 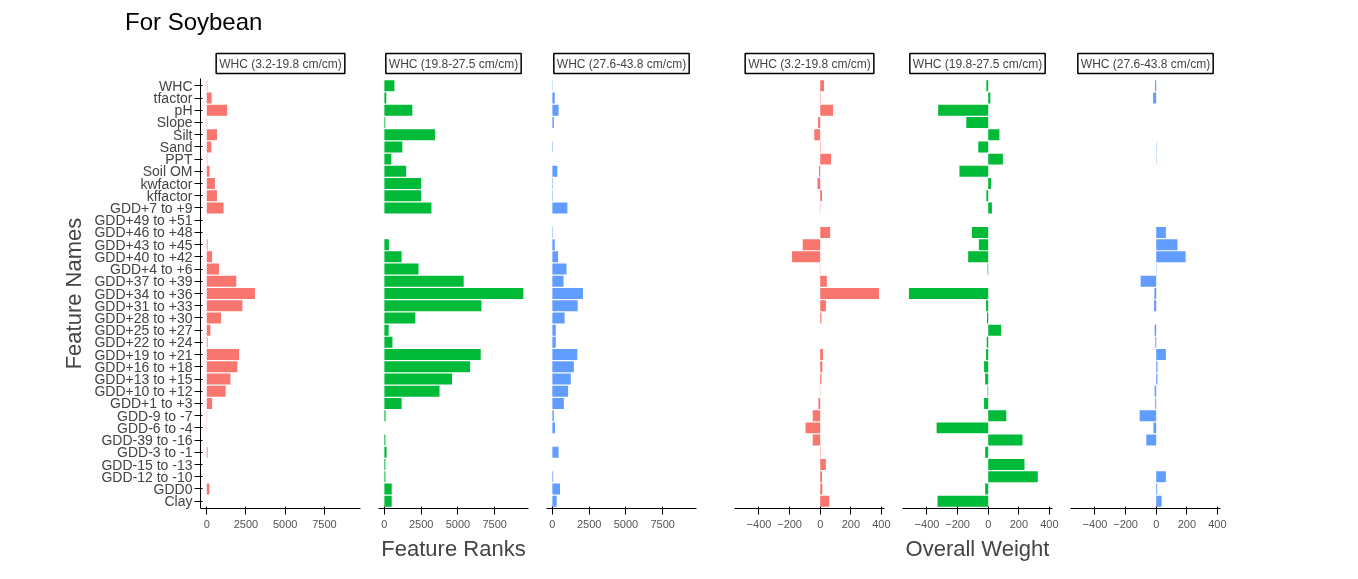 I want to click on text: For Soybean, so click(x=194, y=22).